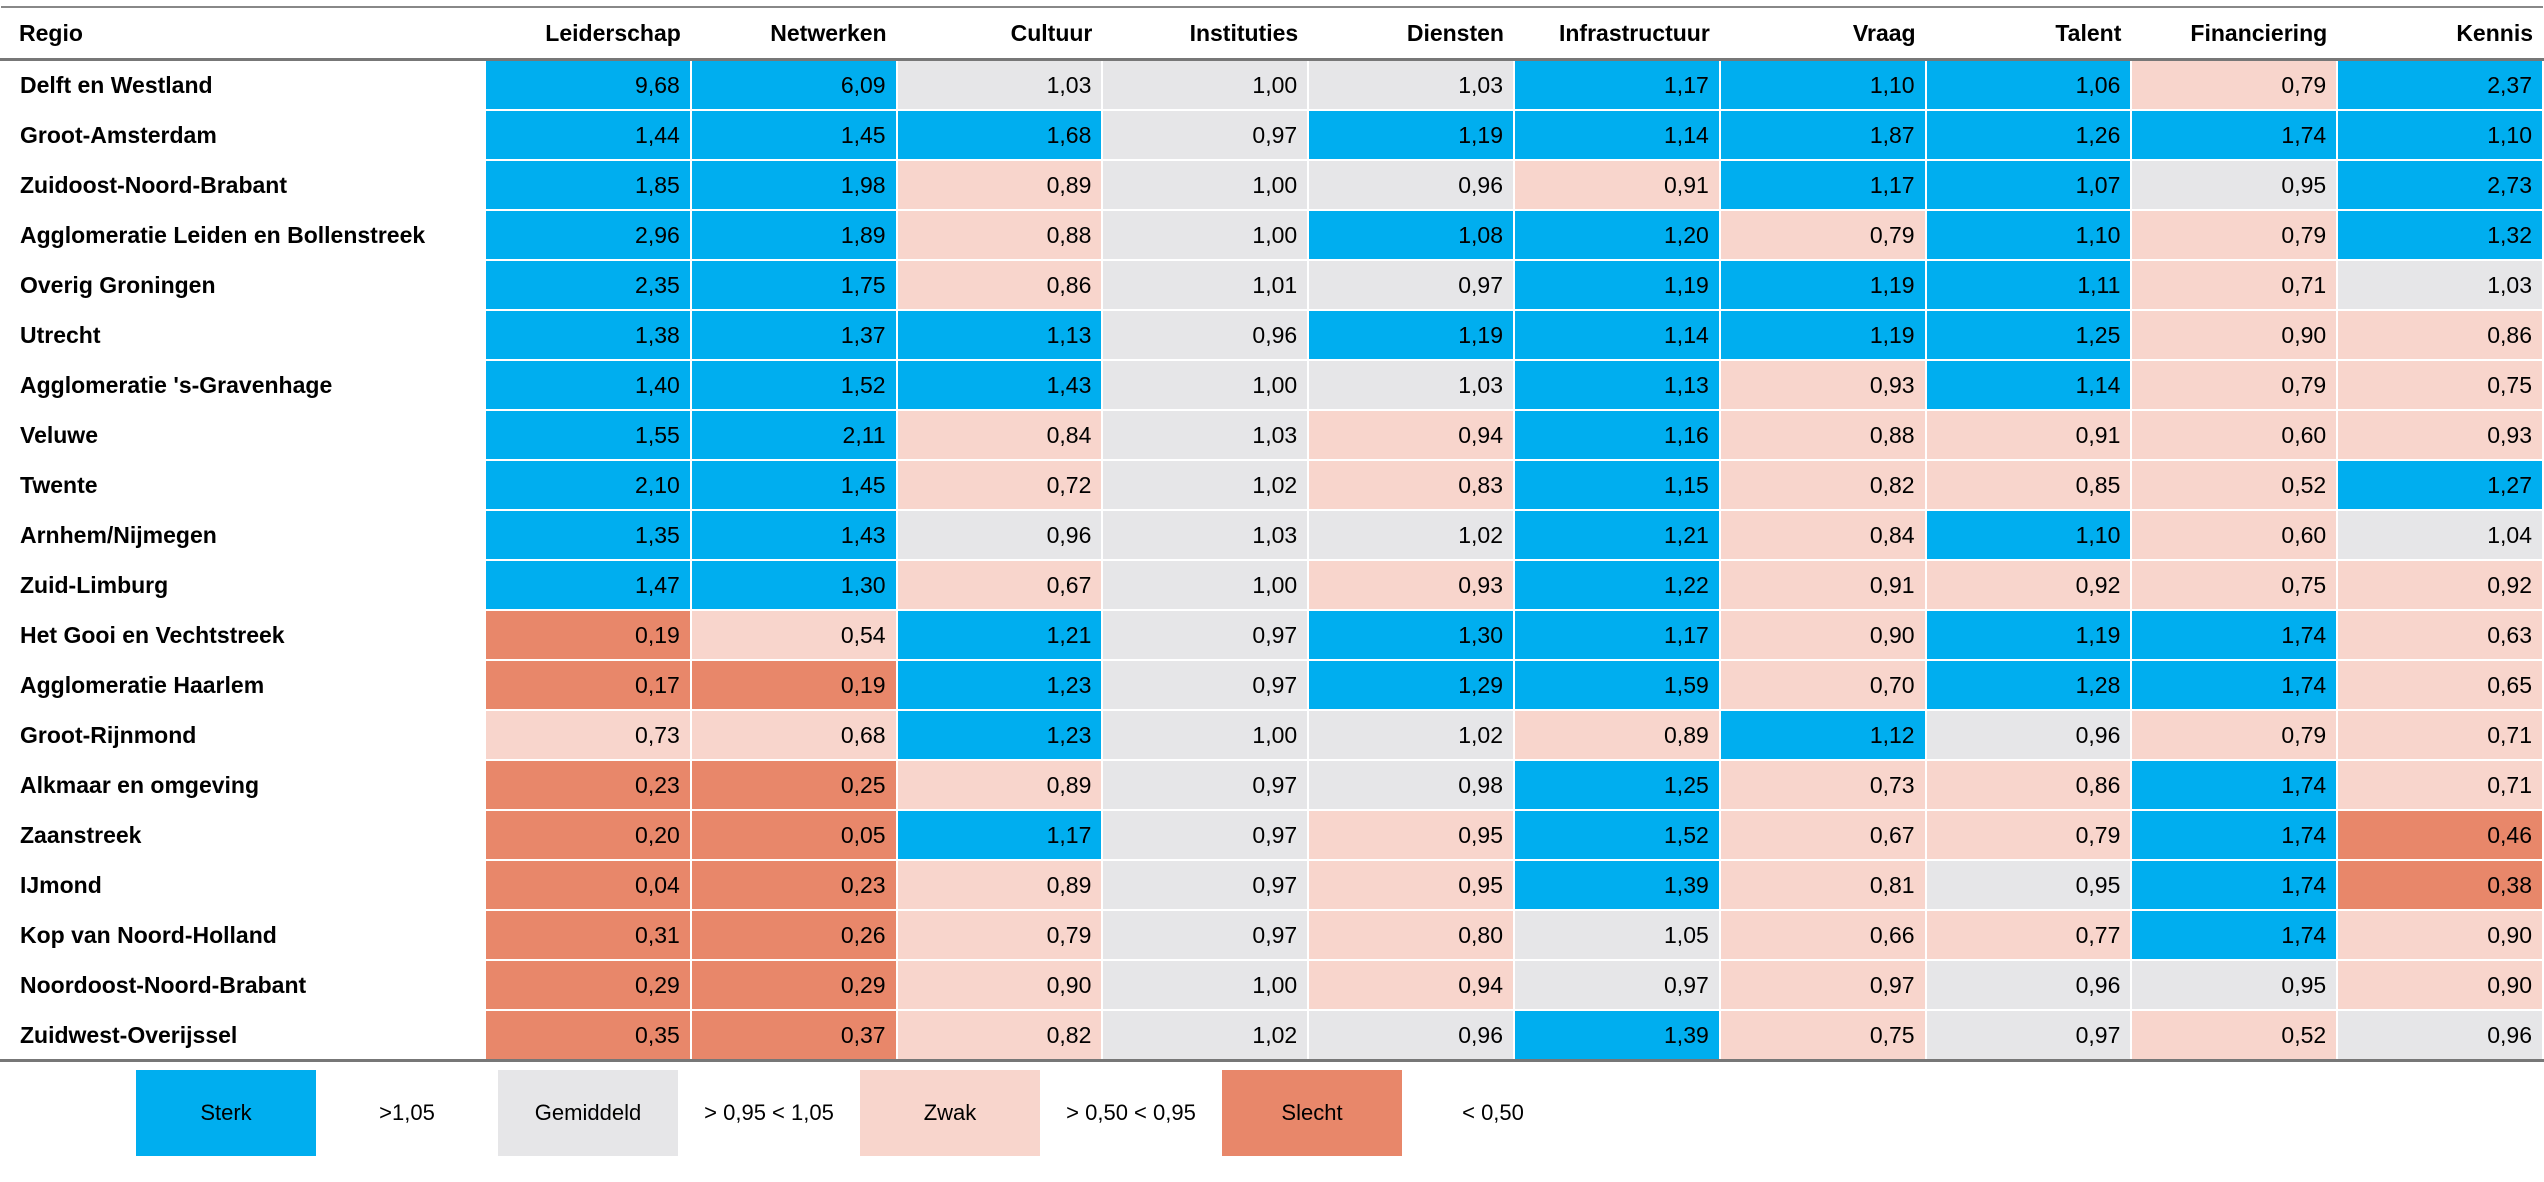  What do you see at coordinates (588, 585) in the screenshot?
I see `cell: 1,47` at bounding box center [588, 585].